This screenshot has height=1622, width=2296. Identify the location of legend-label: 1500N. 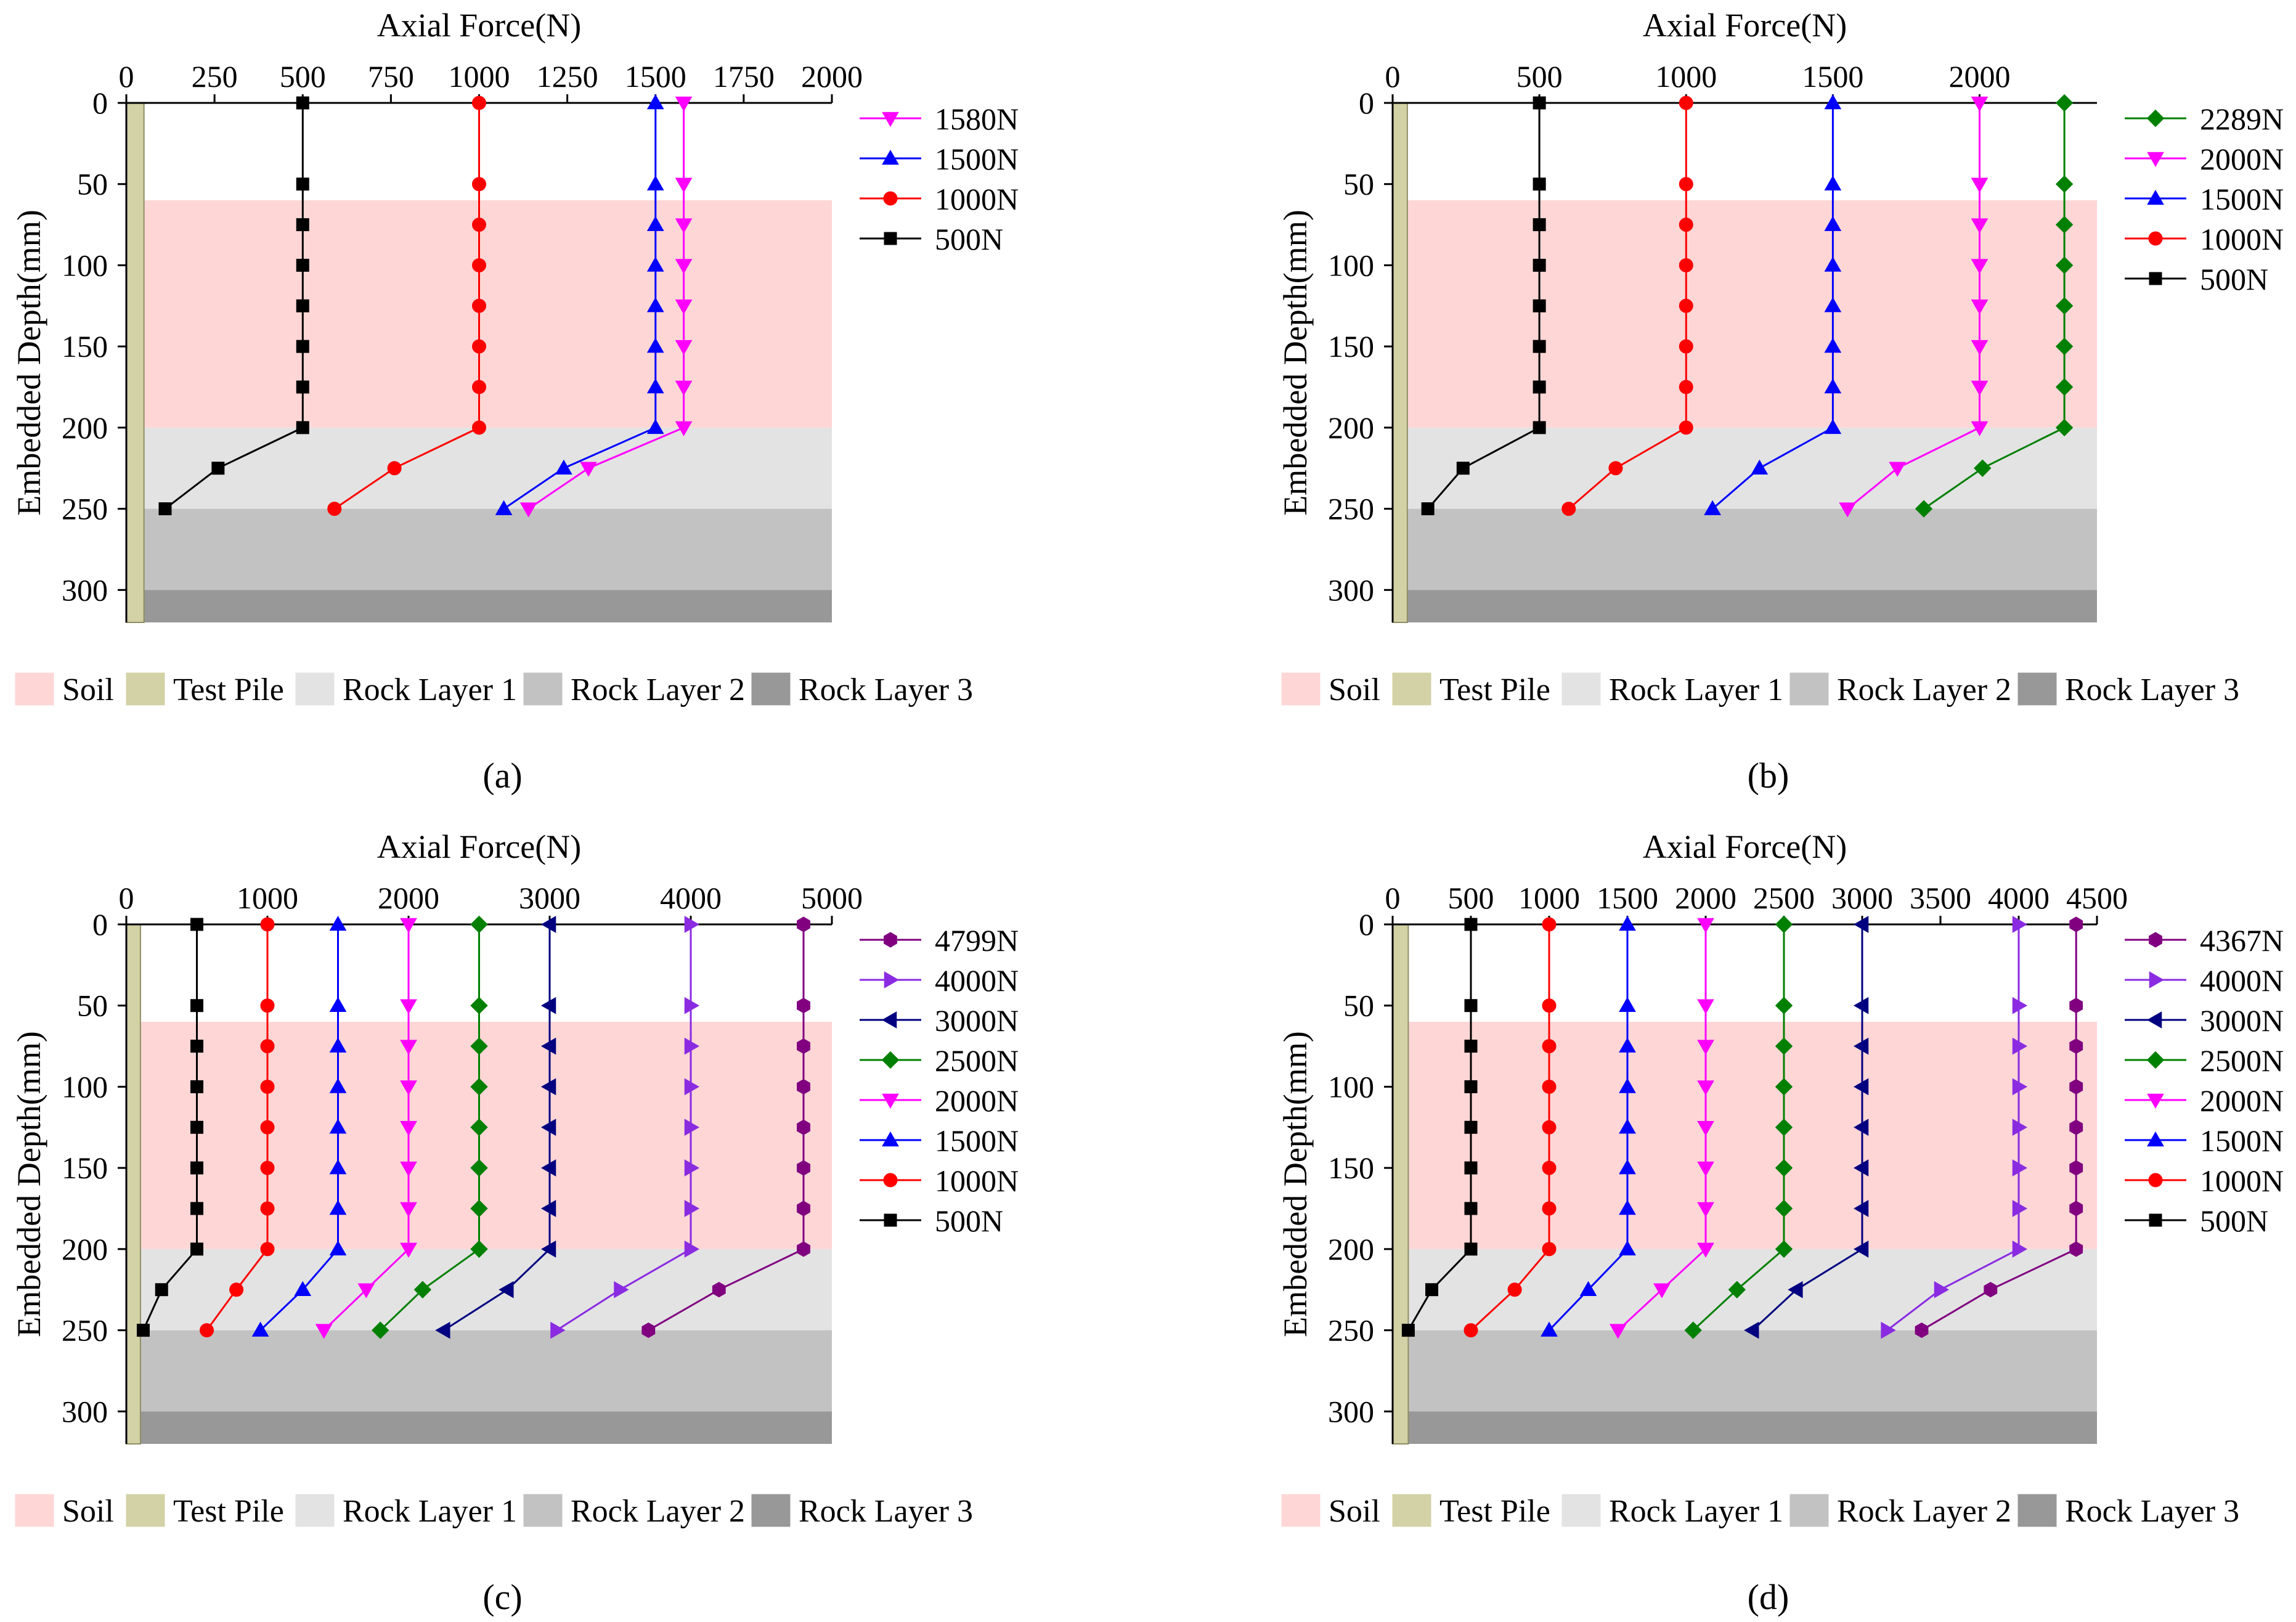
(977, 1140).